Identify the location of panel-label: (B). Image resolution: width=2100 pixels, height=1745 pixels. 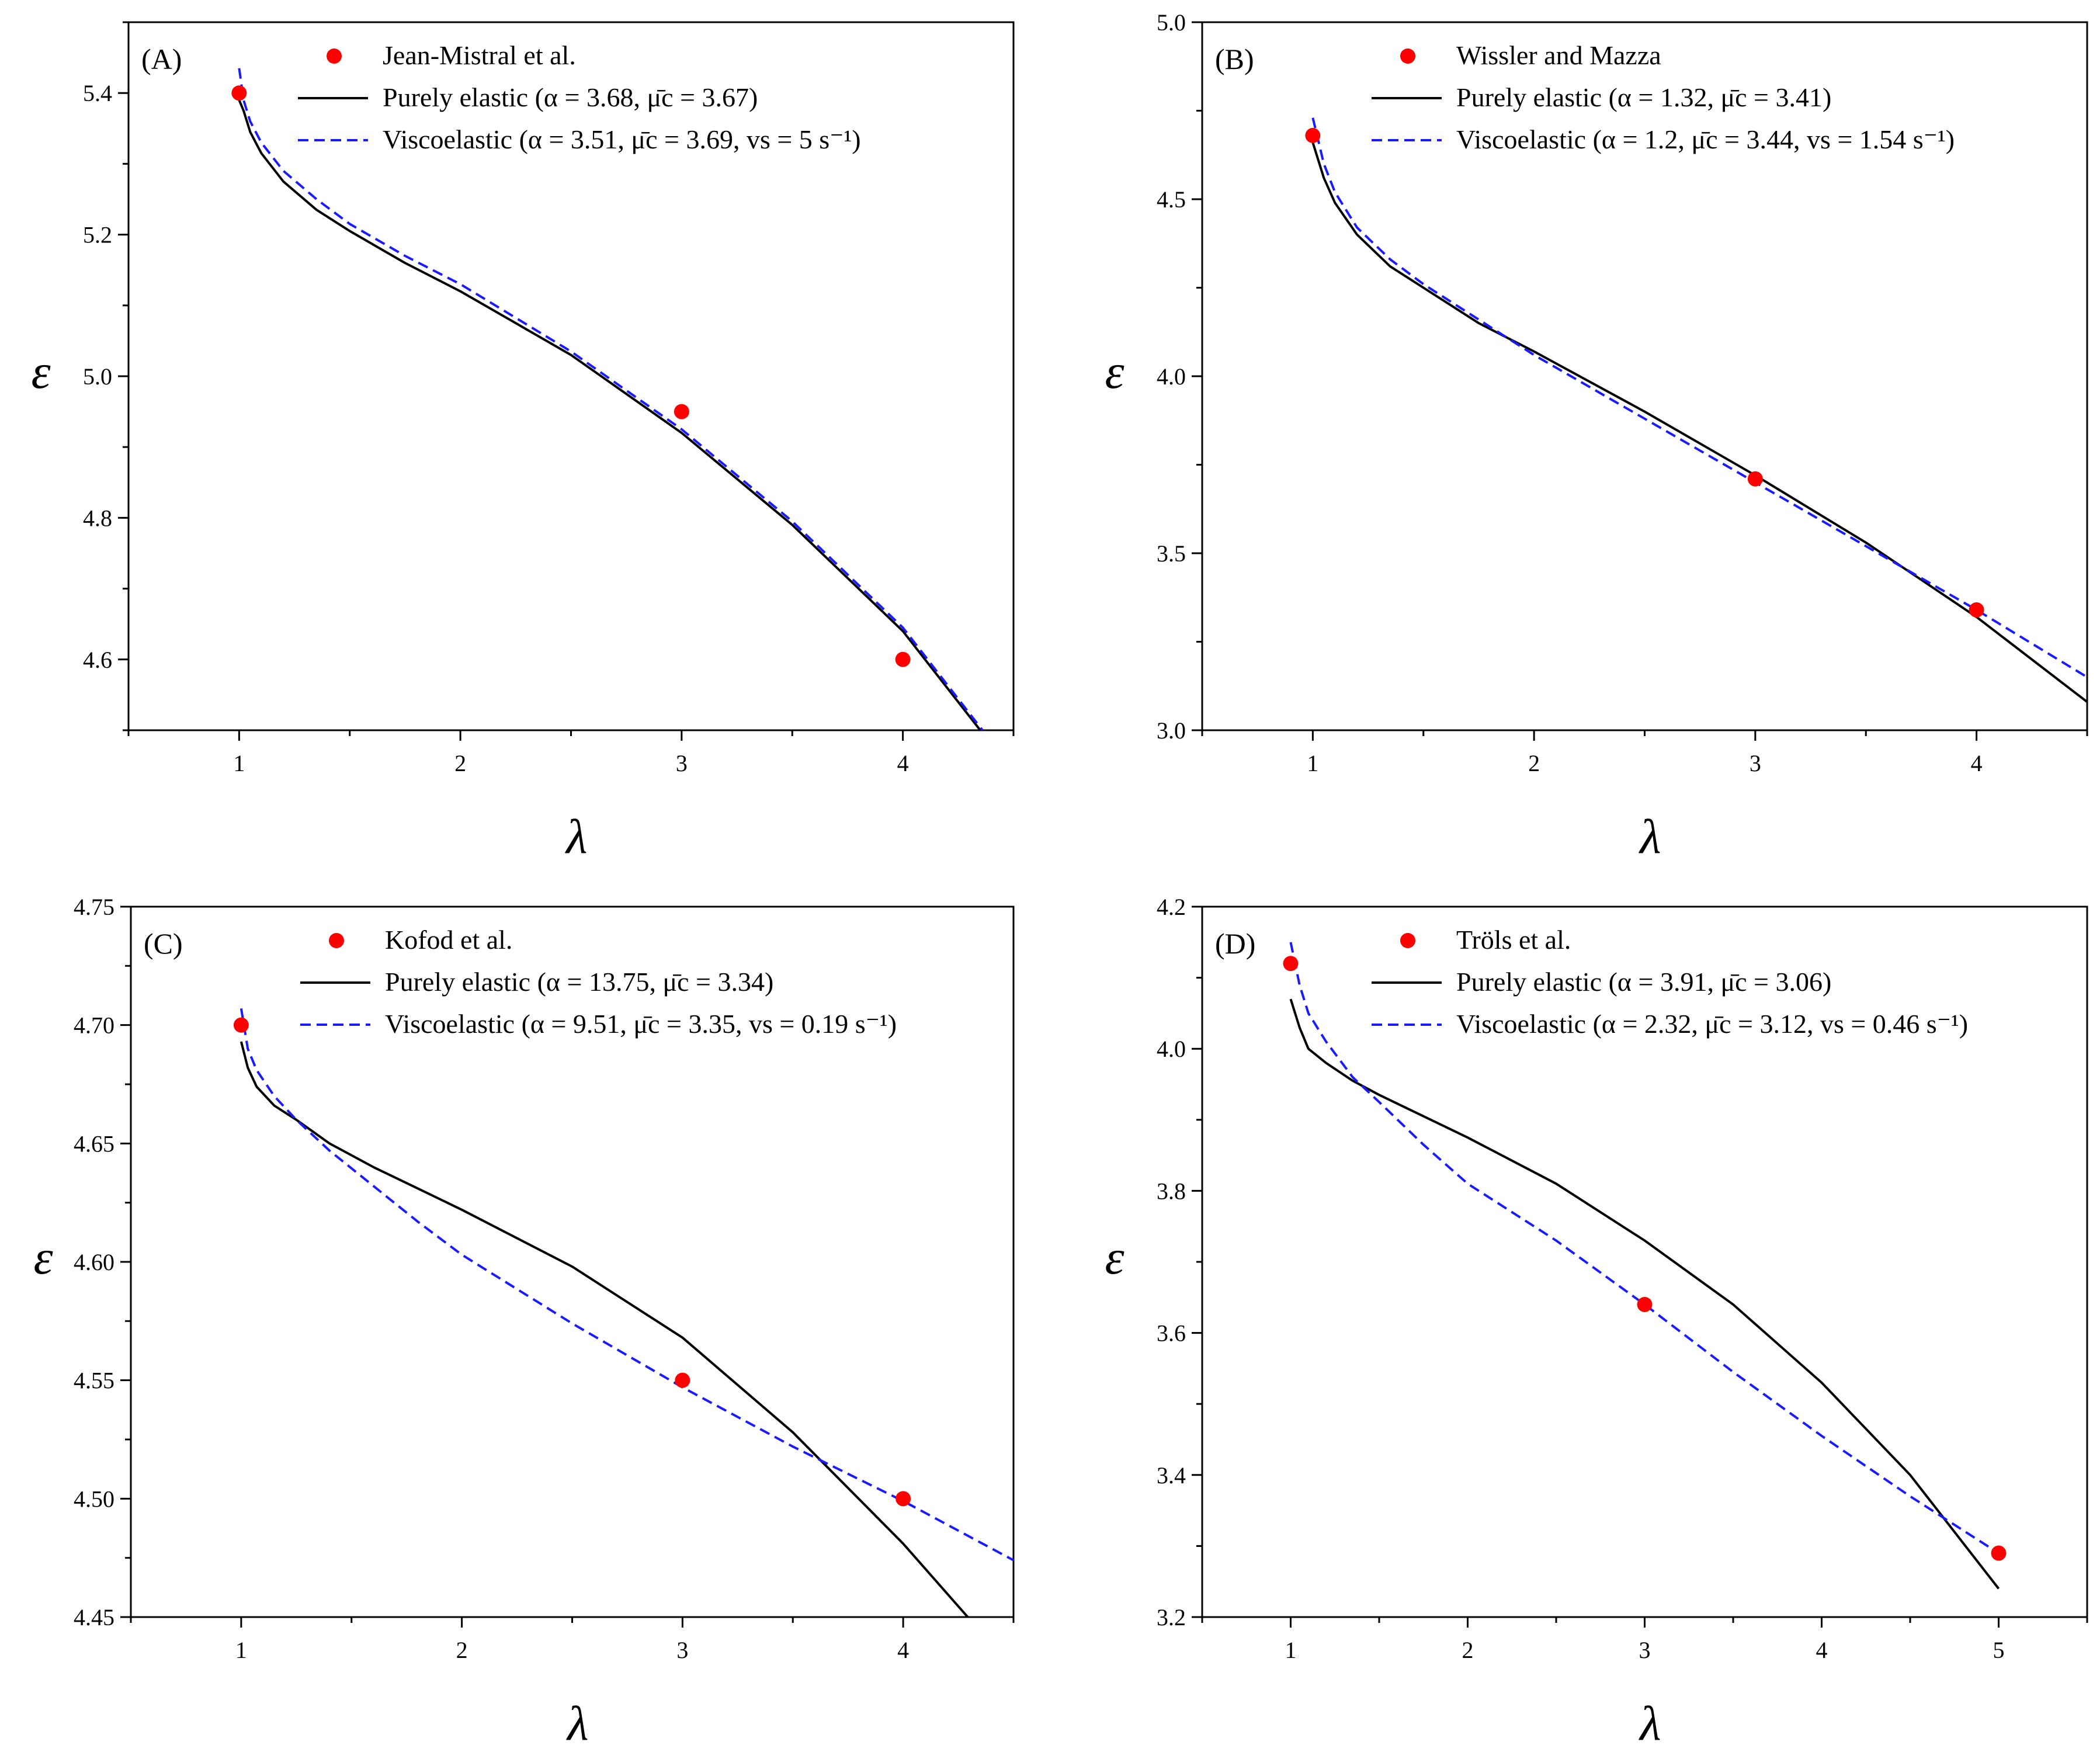
(1234, 59).